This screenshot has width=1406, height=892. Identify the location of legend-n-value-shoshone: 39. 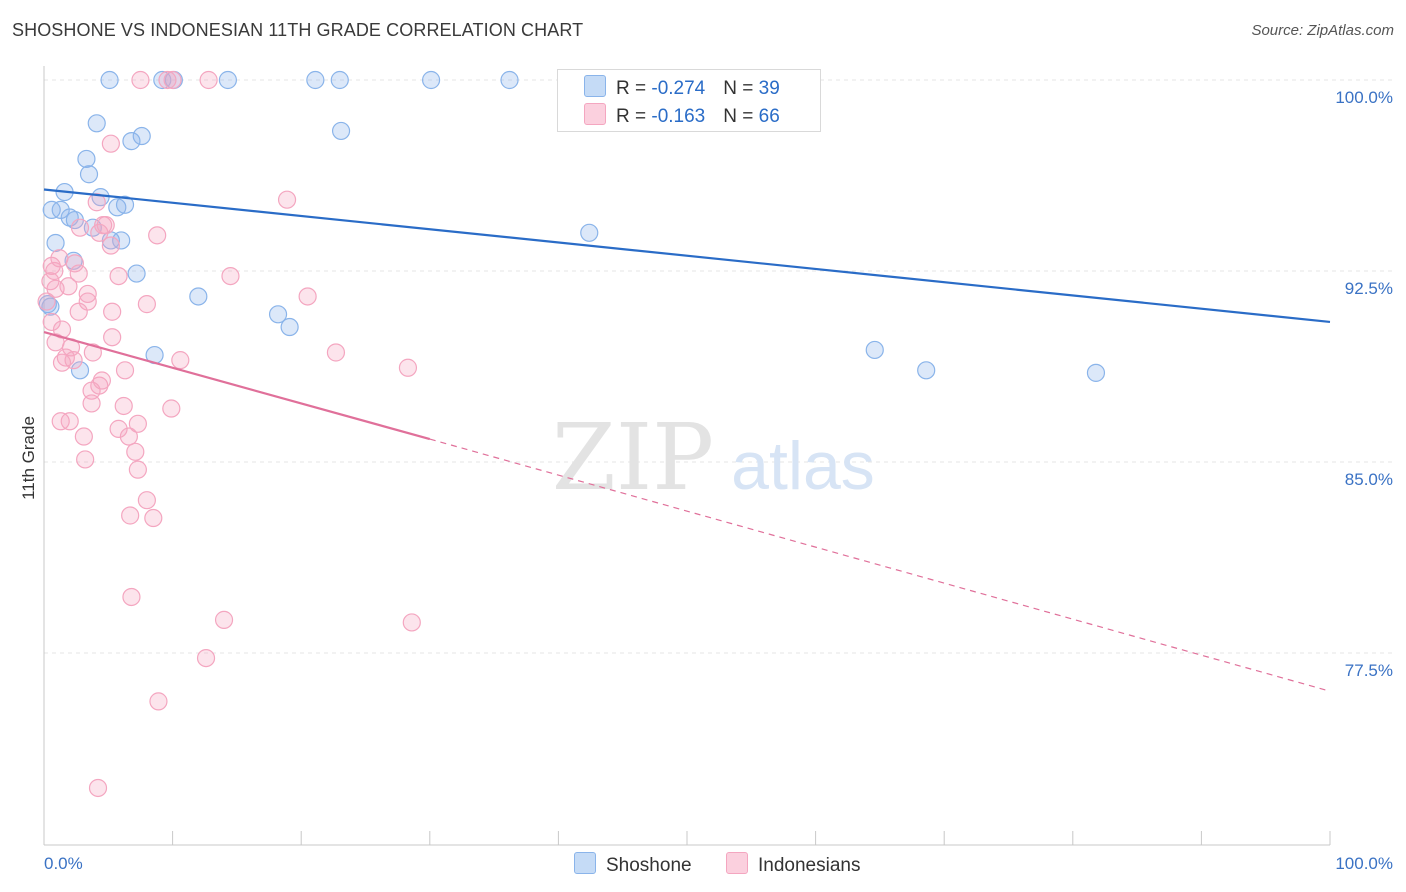
(769, 88).